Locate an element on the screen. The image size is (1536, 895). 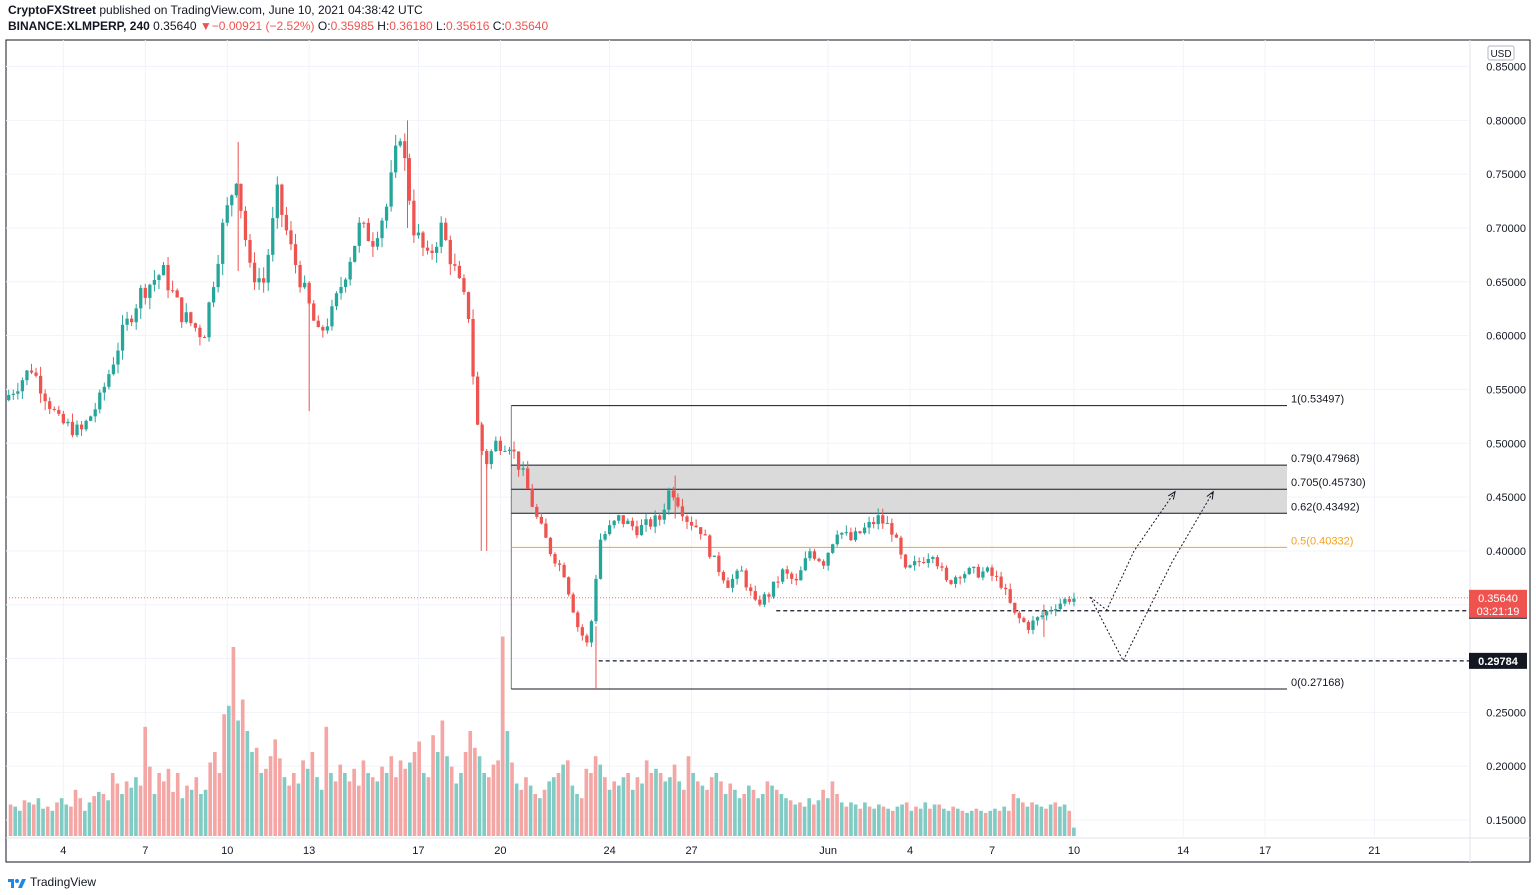
y-tick-label: 0.65000 is located at coordinates (1506, 283).